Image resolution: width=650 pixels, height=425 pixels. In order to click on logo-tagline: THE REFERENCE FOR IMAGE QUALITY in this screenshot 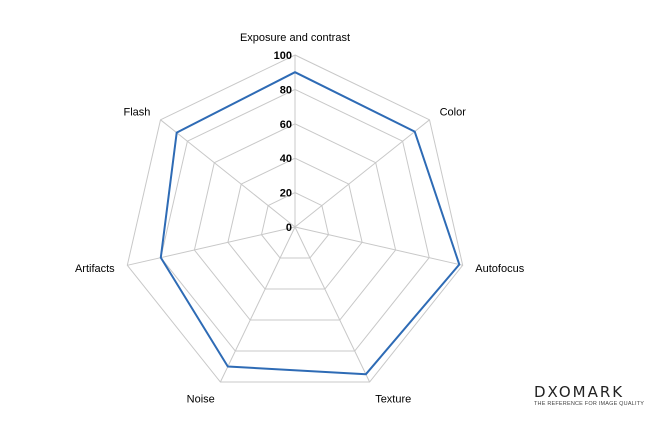, I will do `click(589, 404)`.